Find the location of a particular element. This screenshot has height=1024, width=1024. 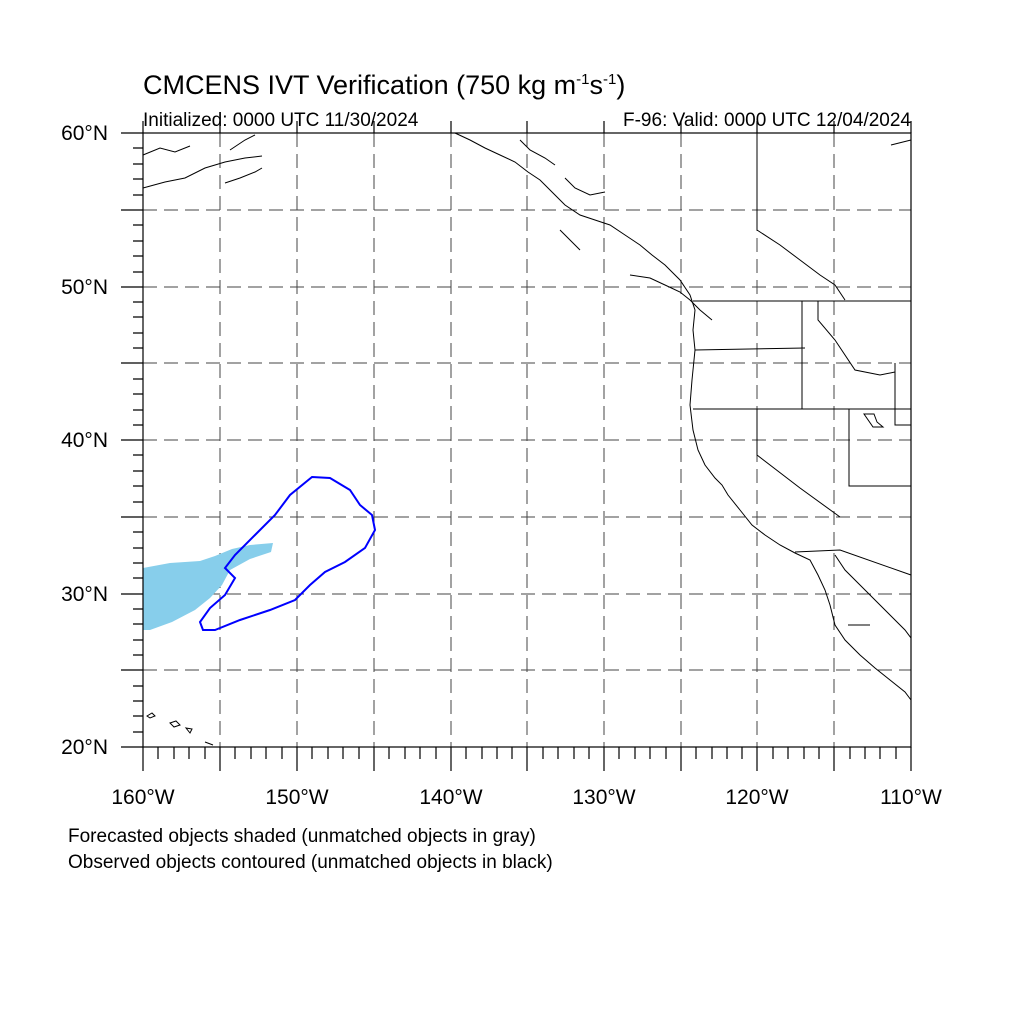

lat-label-40n: 40°N is located at coordinates (84, 440).